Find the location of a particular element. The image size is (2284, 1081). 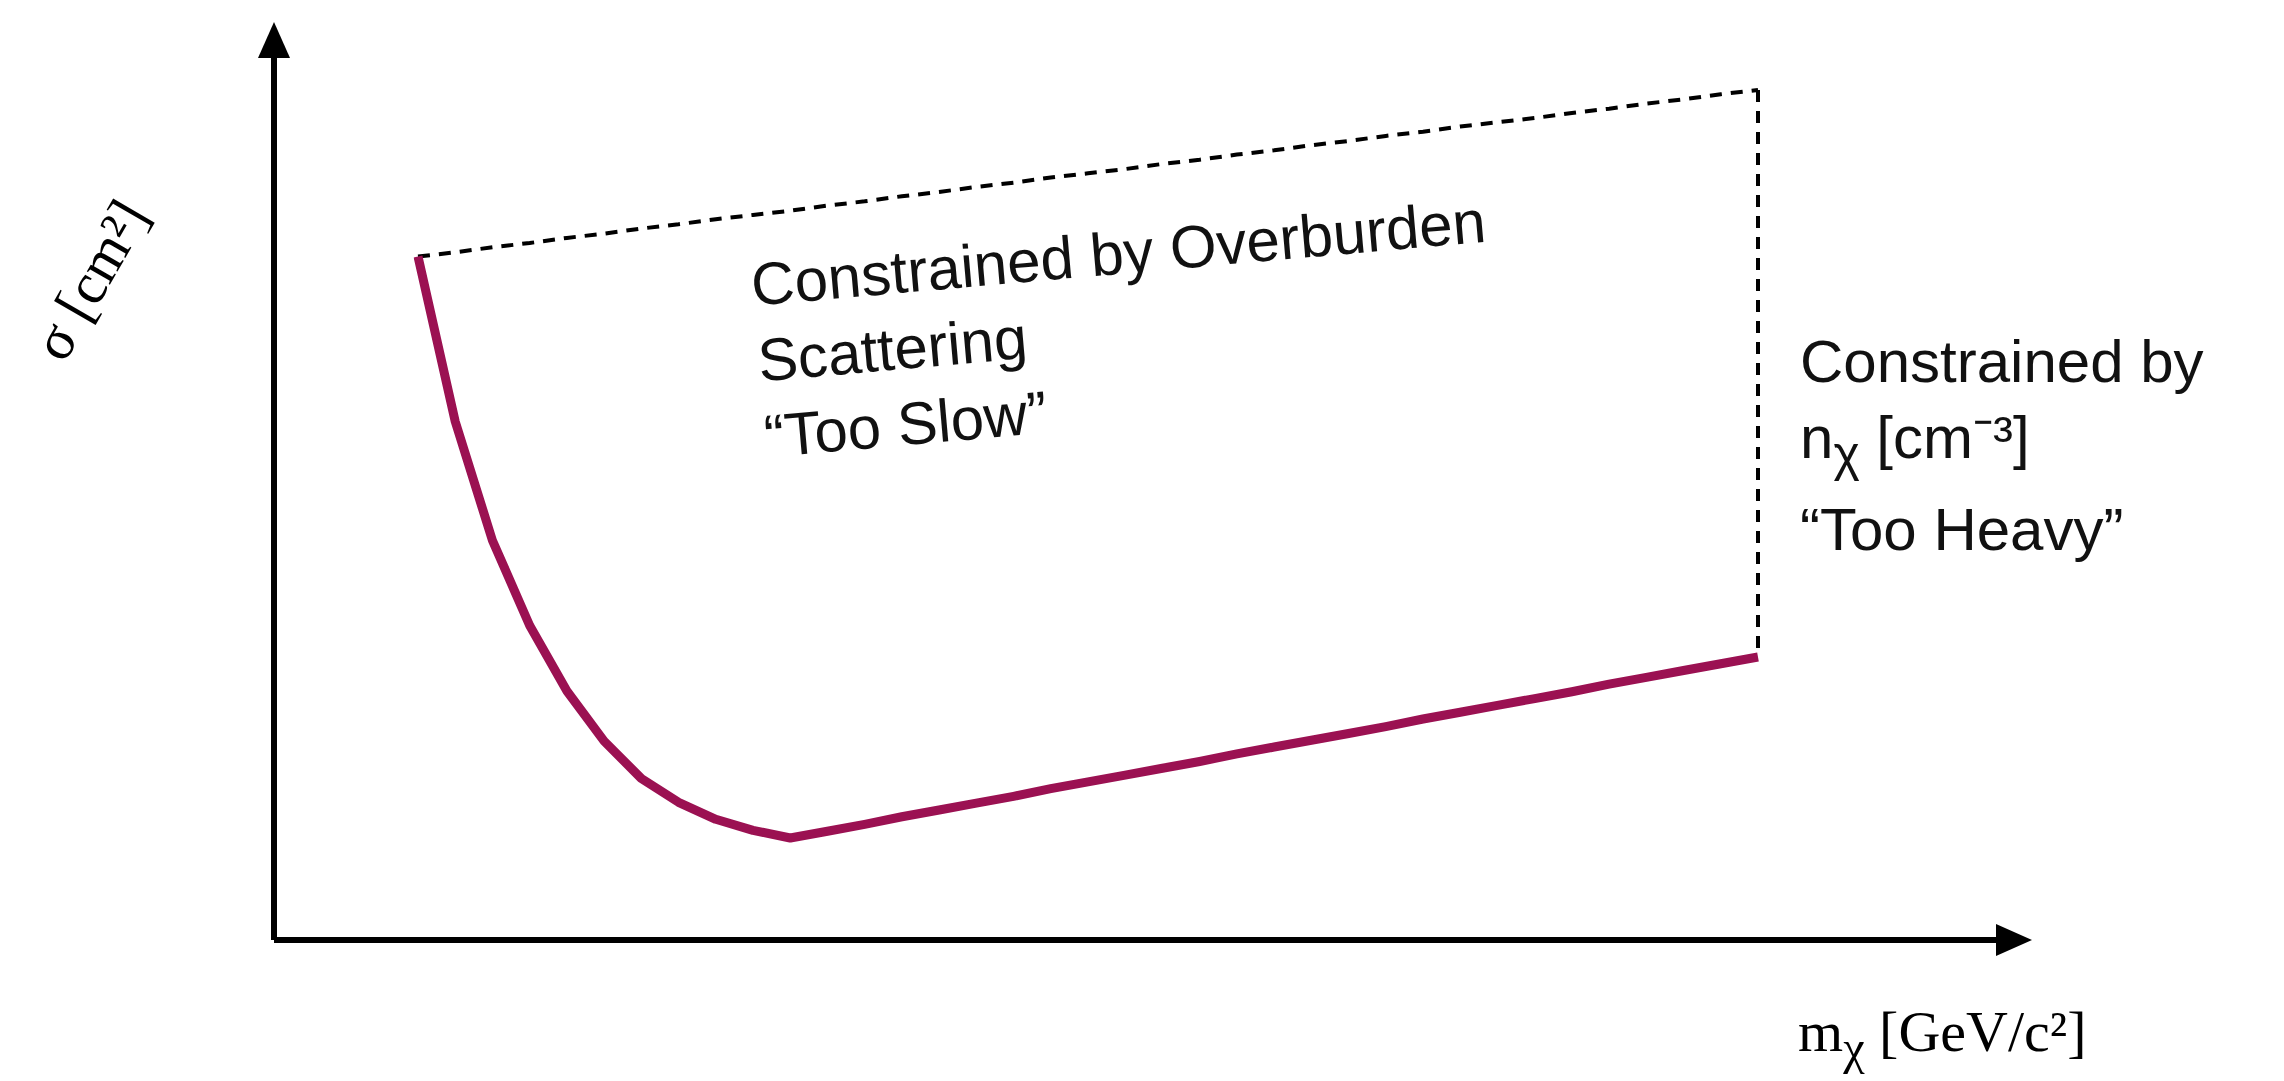

annotation: Constrained by Overburden Scattering “Too Slow” is located at coordinates (1119, 329).